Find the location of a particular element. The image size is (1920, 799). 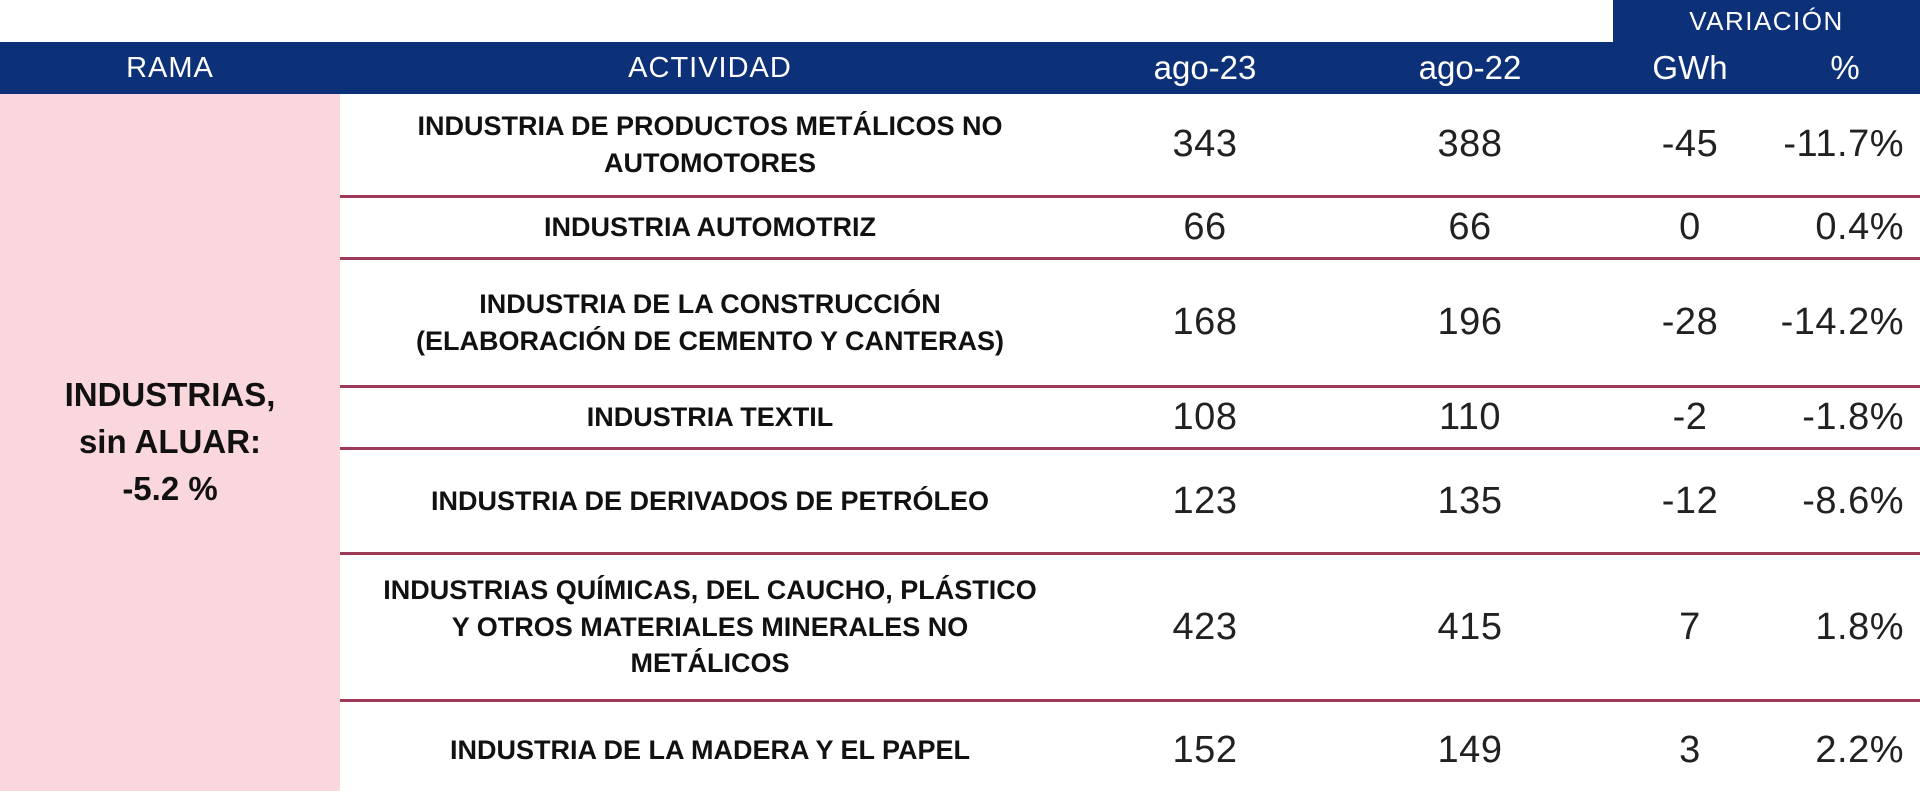

gwh-cell: 3 is located at coordinates (1690, 750).